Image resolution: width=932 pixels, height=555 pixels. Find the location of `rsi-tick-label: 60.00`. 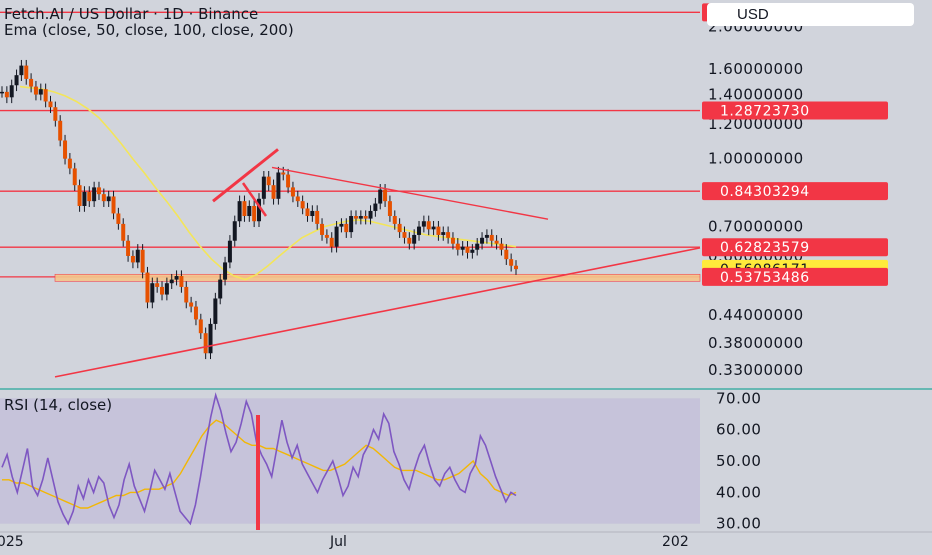

rsi-tick-label: 60.00 is located at coordinates (738, 430).